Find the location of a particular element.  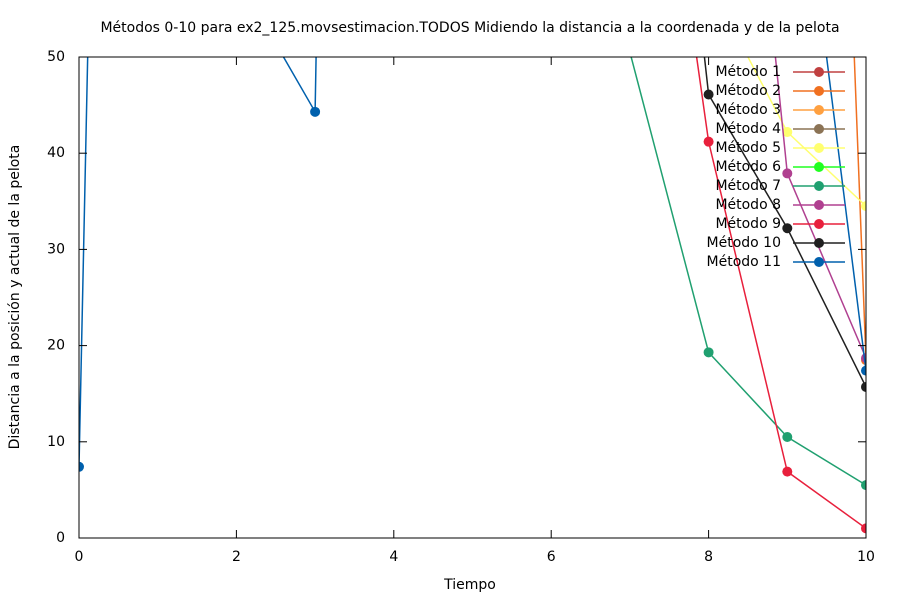

legend-label: Método 5 is located at coordinates (748, 148).